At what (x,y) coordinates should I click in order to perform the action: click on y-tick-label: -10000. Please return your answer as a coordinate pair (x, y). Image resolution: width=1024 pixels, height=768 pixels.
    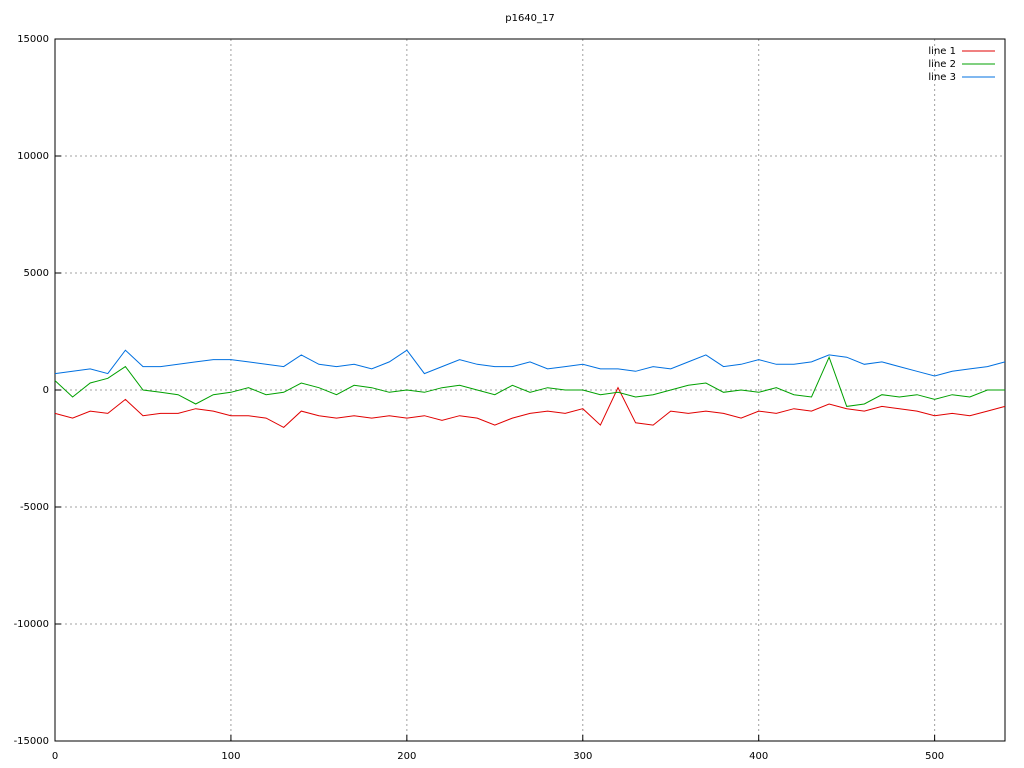
    Looking at the image, I should click on (31, 624).